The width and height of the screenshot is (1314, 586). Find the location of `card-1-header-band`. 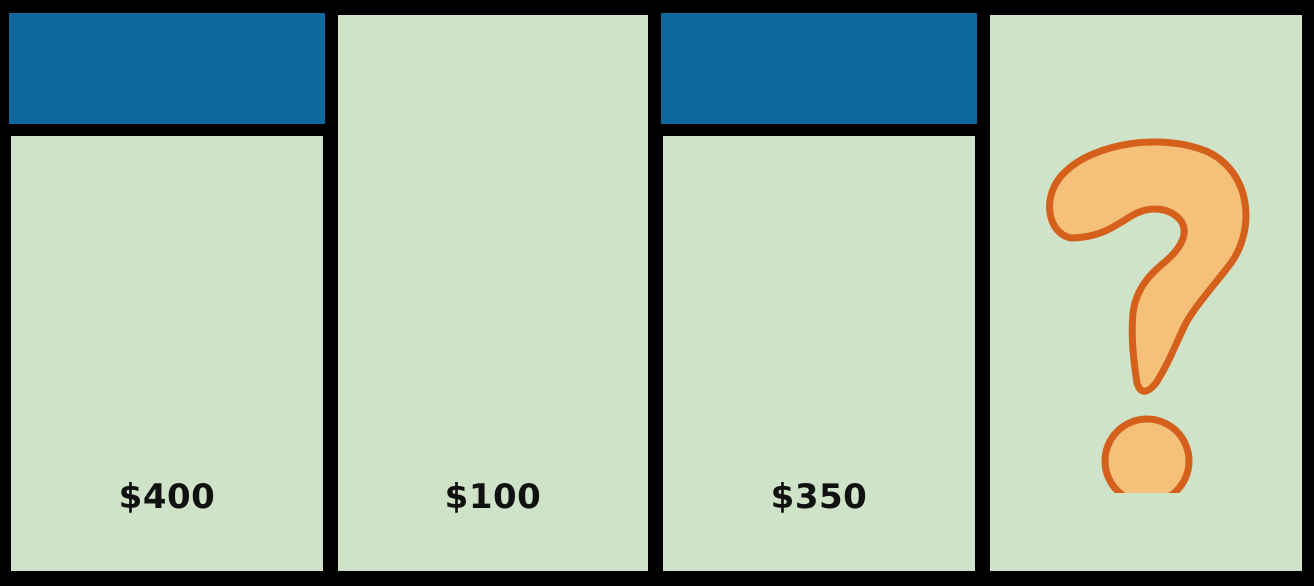

card-1-header-band is located at coordinates (167, 68).